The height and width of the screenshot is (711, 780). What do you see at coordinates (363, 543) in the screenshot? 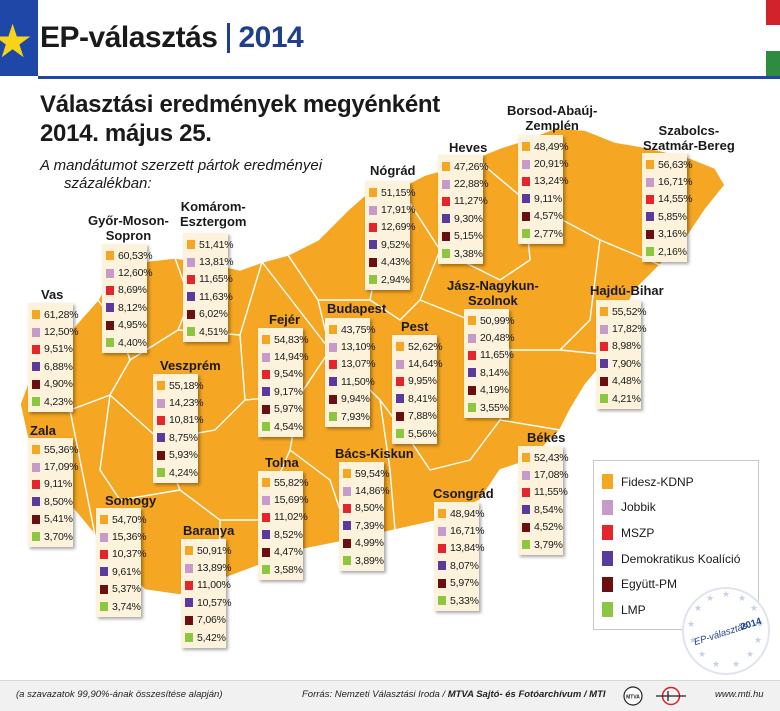
I see `result-row: 4,99%` at bounding box center [363, 543].